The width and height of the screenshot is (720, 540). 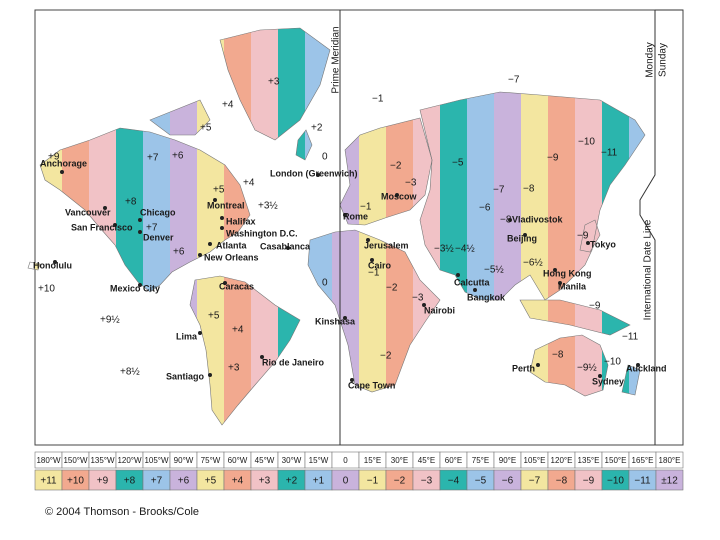 I want to click on city-label: Cape Town, so click(x=371, y=385).